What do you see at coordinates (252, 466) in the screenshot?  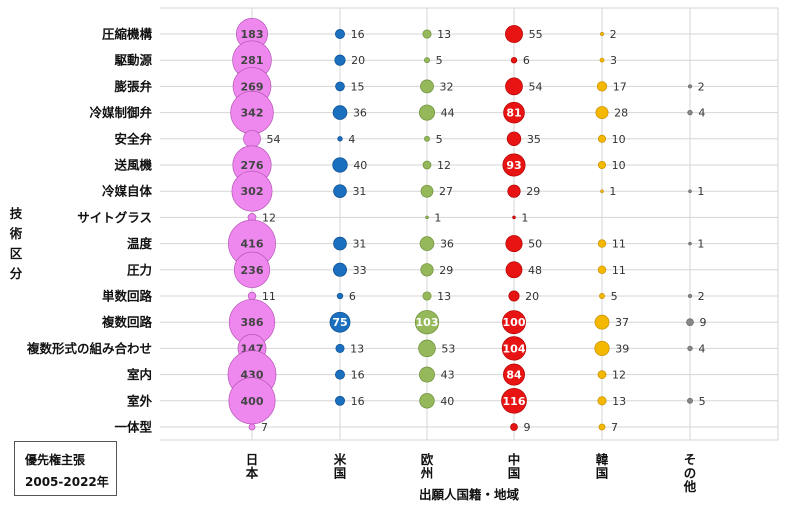 I see `column-label: 日本` at bounding box center [252, 466].